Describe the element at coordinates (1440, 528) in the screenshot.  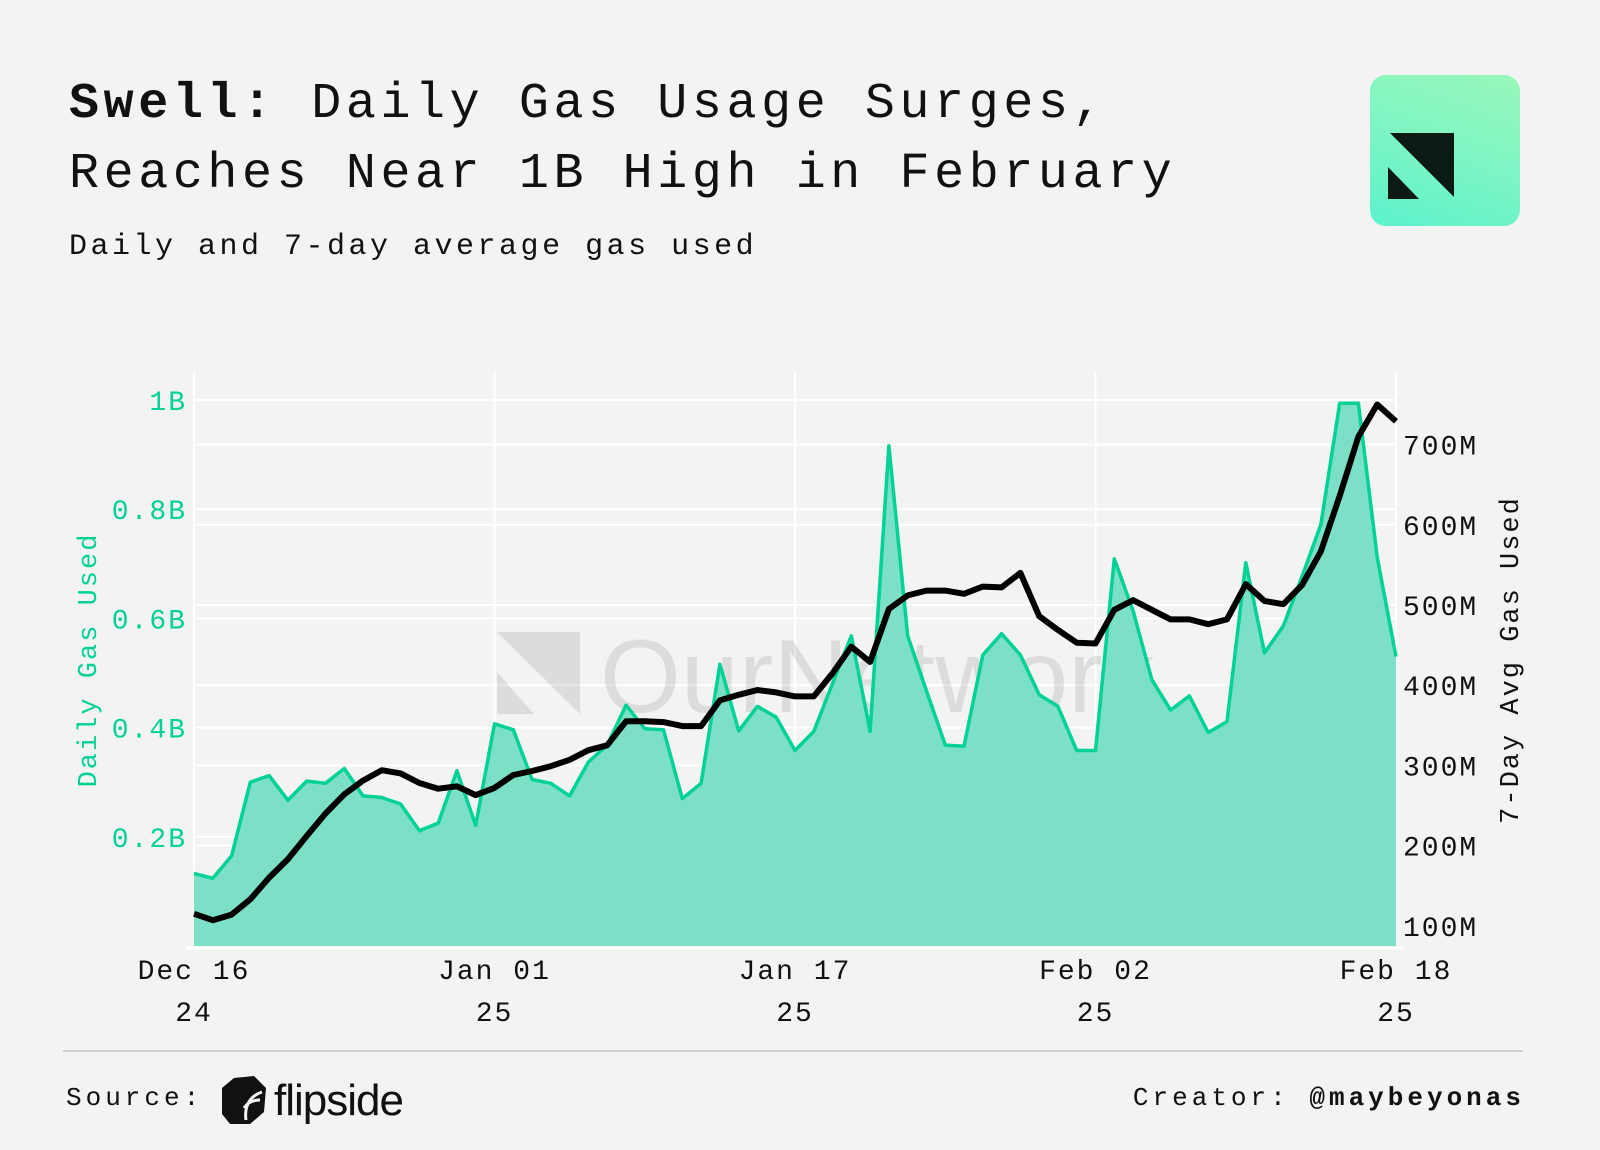
I see `y-right-tick-label: 600M` at that location.